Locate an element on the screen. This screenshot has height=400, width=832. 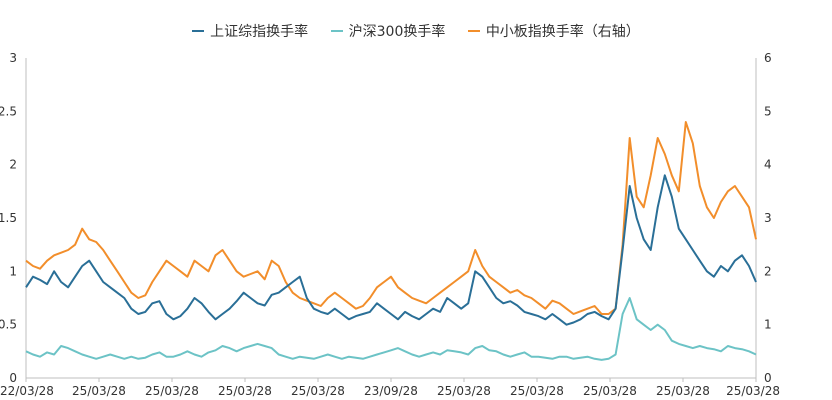
legend-item-series-3: 中小板指换手率（右轴） is located at coordinates (553, 31).